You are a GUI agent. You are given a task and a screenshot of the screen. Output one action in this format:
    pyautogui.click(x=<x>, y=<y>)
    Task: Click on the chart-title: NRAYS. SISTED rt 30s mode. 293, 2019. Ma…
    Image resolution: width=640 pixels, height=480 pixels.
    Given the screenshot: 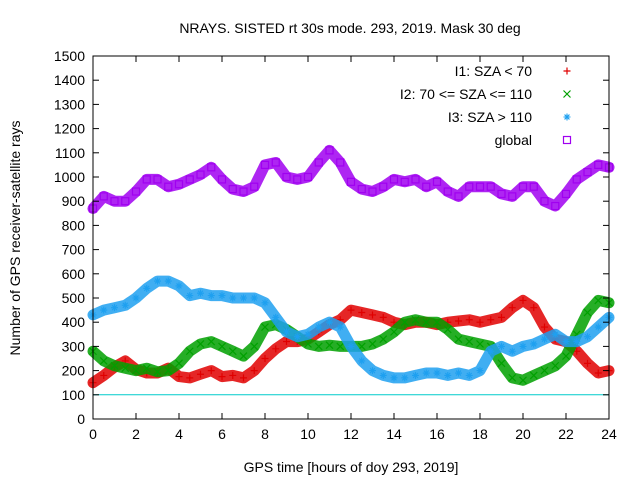 What is the action you would take?
    pyautogui.click(x=349, y=28)
    